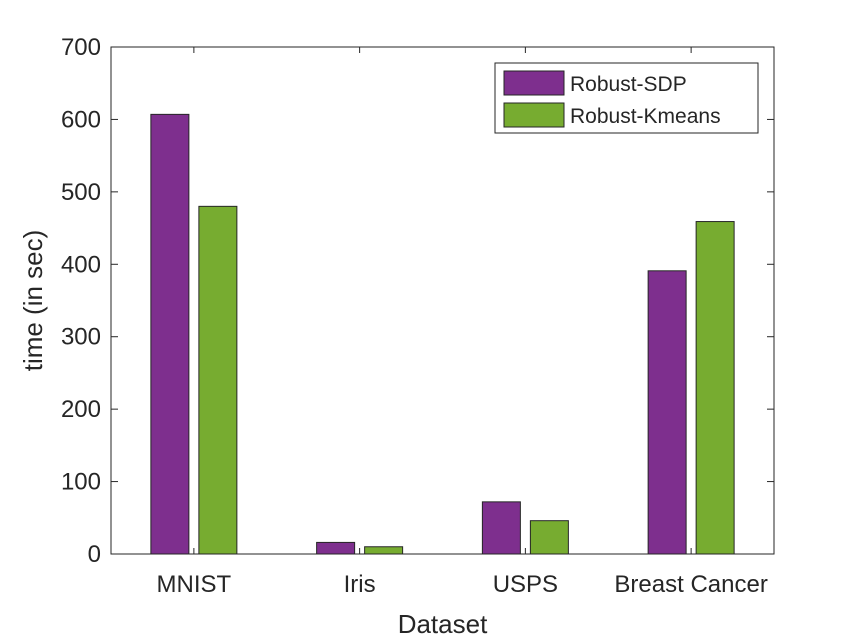 The width and height of the screenshot is (855, 642). What do you see at coordinates (626, 98) in the screenshot?
I see `legend: Robust-SDP Robust-Kmeans` at bounding box center [626, 98].